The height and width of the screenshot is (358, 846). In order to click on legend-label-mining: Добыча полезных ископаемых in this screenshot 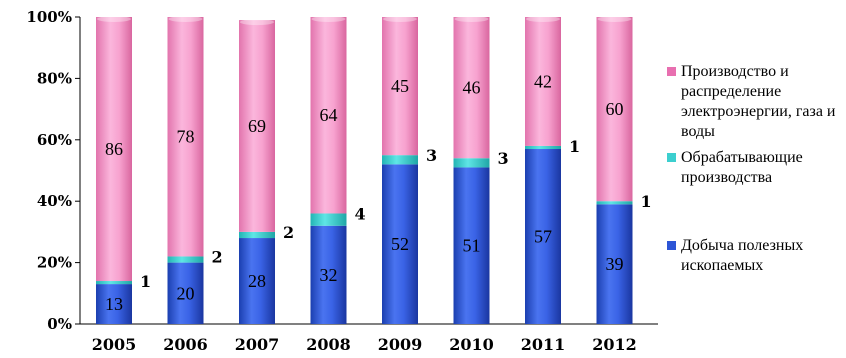, I will do `click(742, 255)`.